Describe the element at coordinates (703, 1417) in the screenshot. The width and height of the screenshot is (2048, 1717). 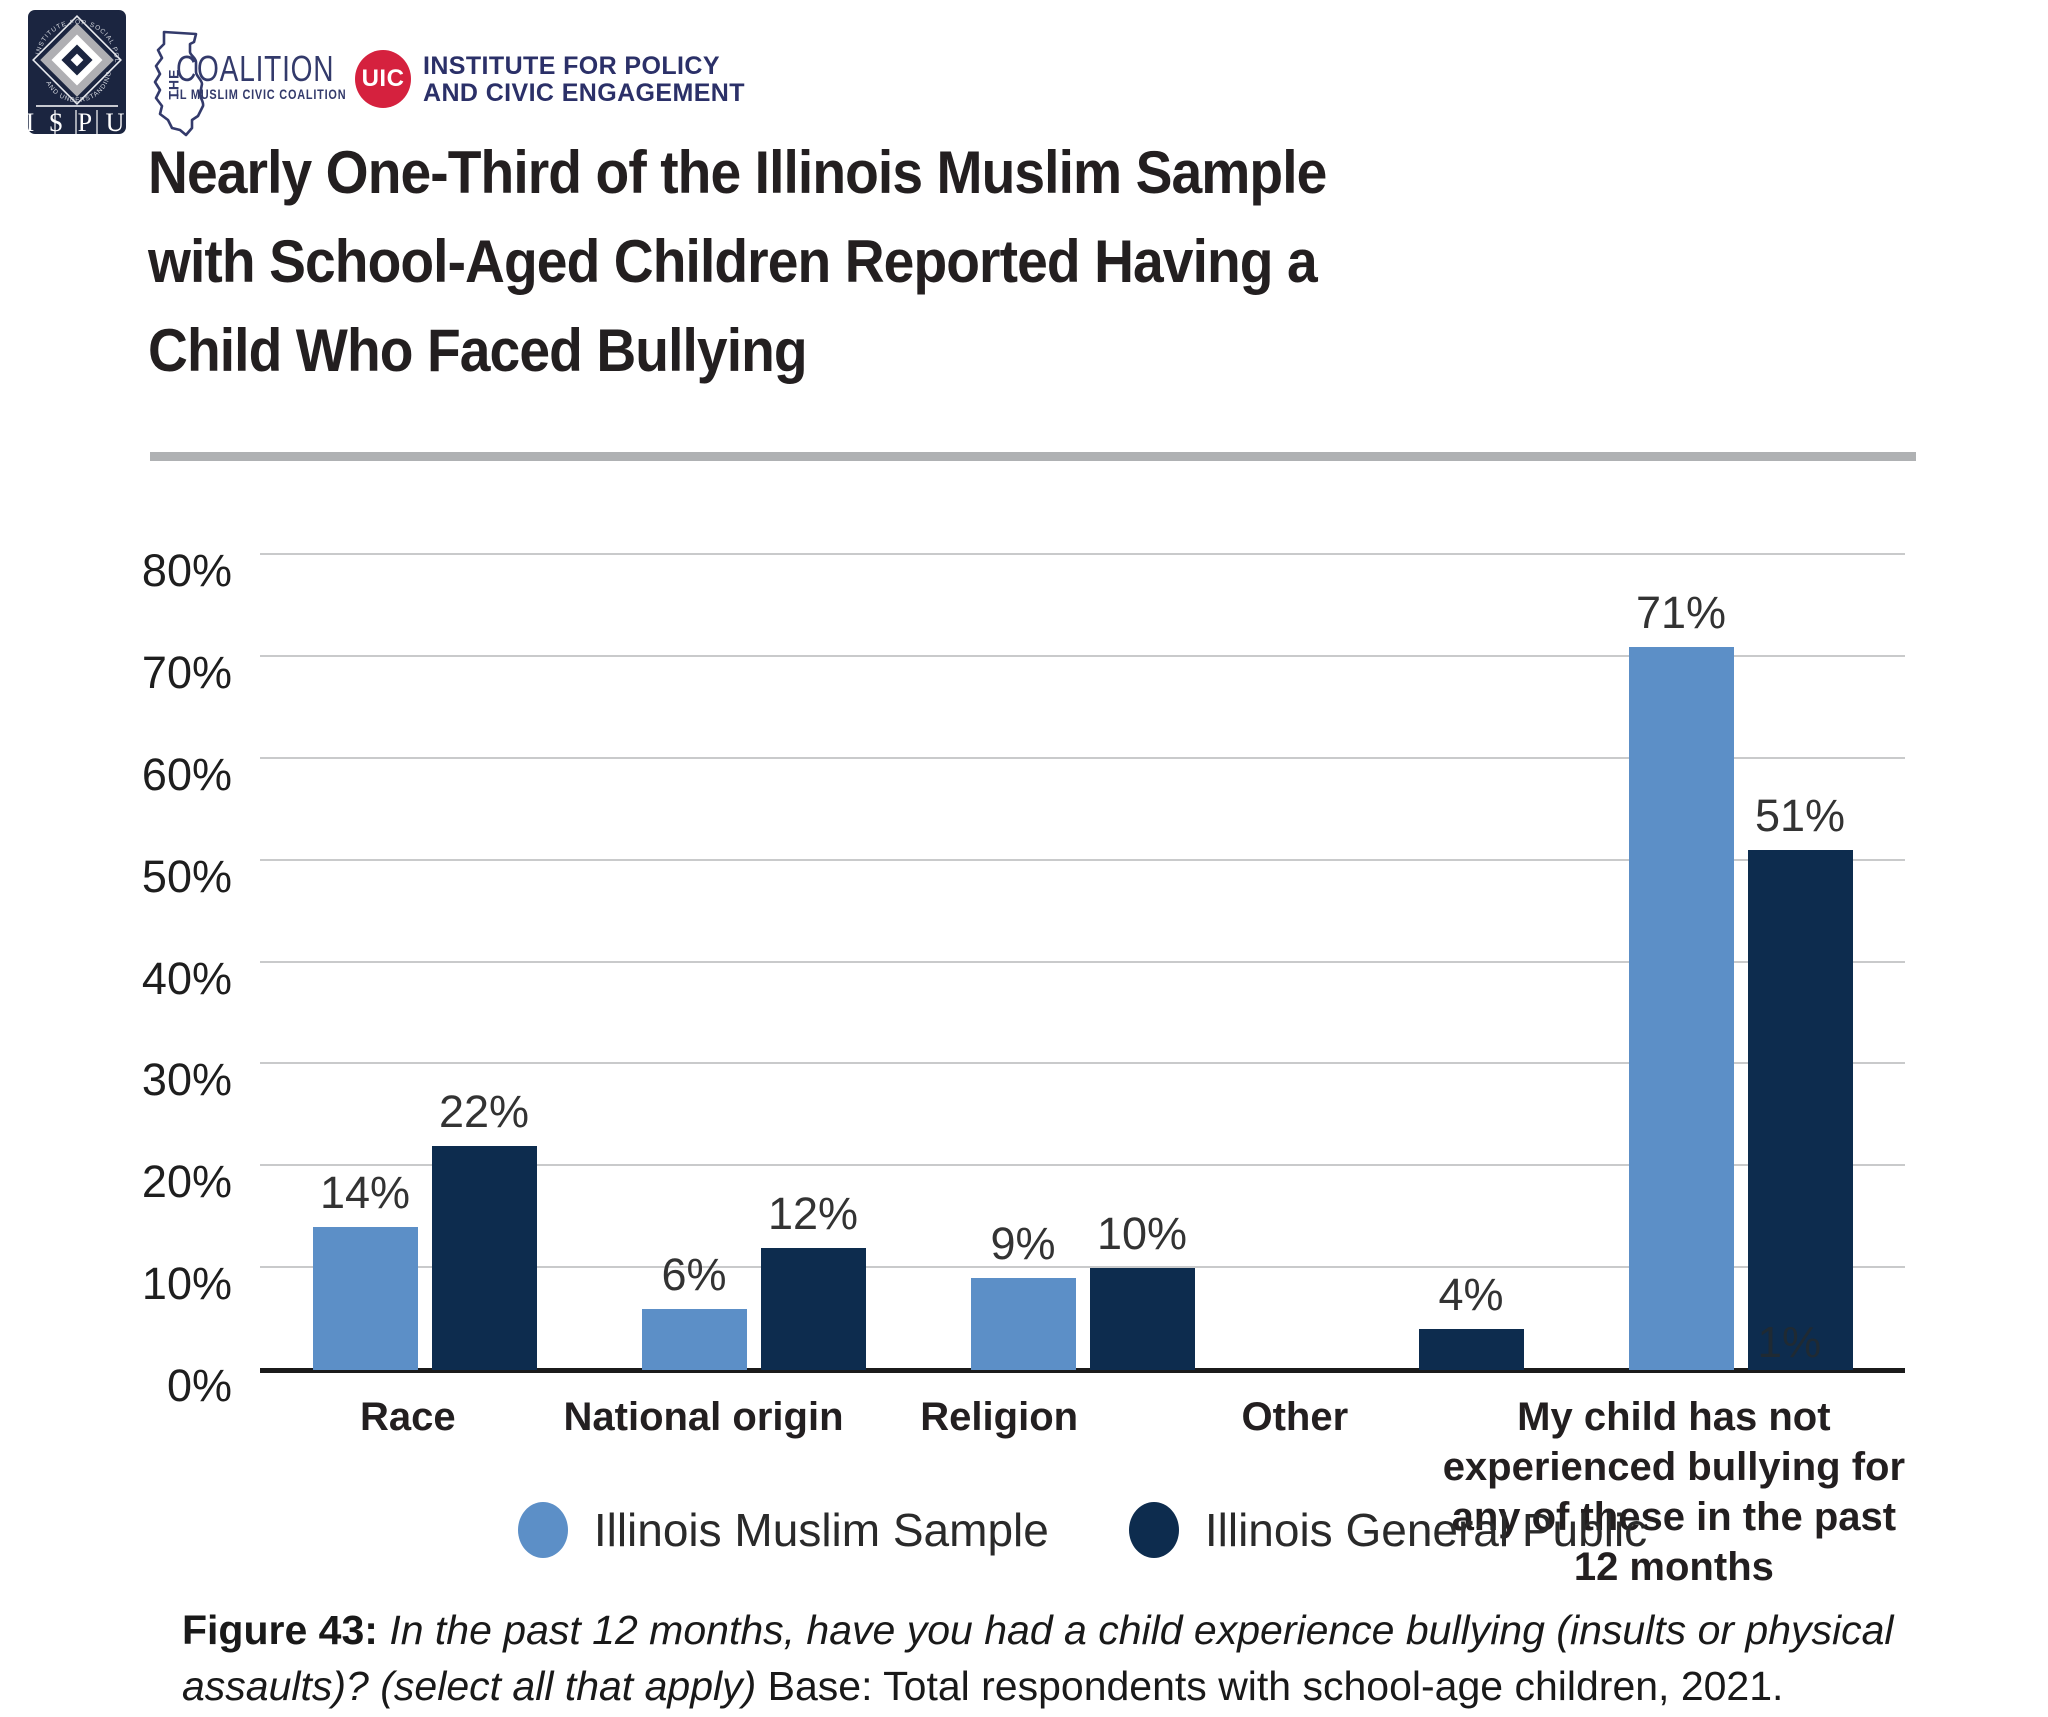
I see `x-category-label-1: National origin` at that location.